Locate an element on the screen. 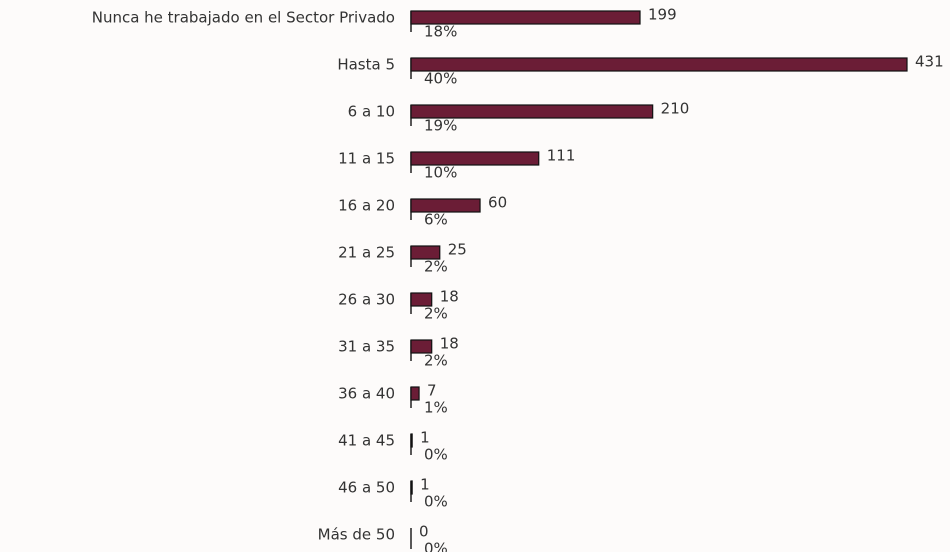 This screenshot has height=556, width=950. value-label: 111 is located at coordinates (561, 156).